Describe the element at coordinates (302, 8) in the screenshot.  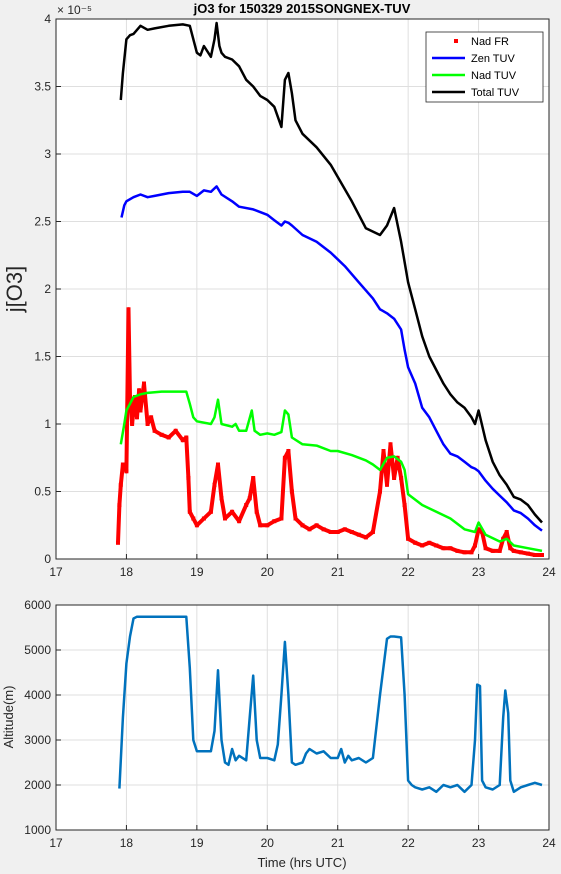
I see `top-chart-title: jO3 for 150329 2015SONGNEX-TUV` at that location.